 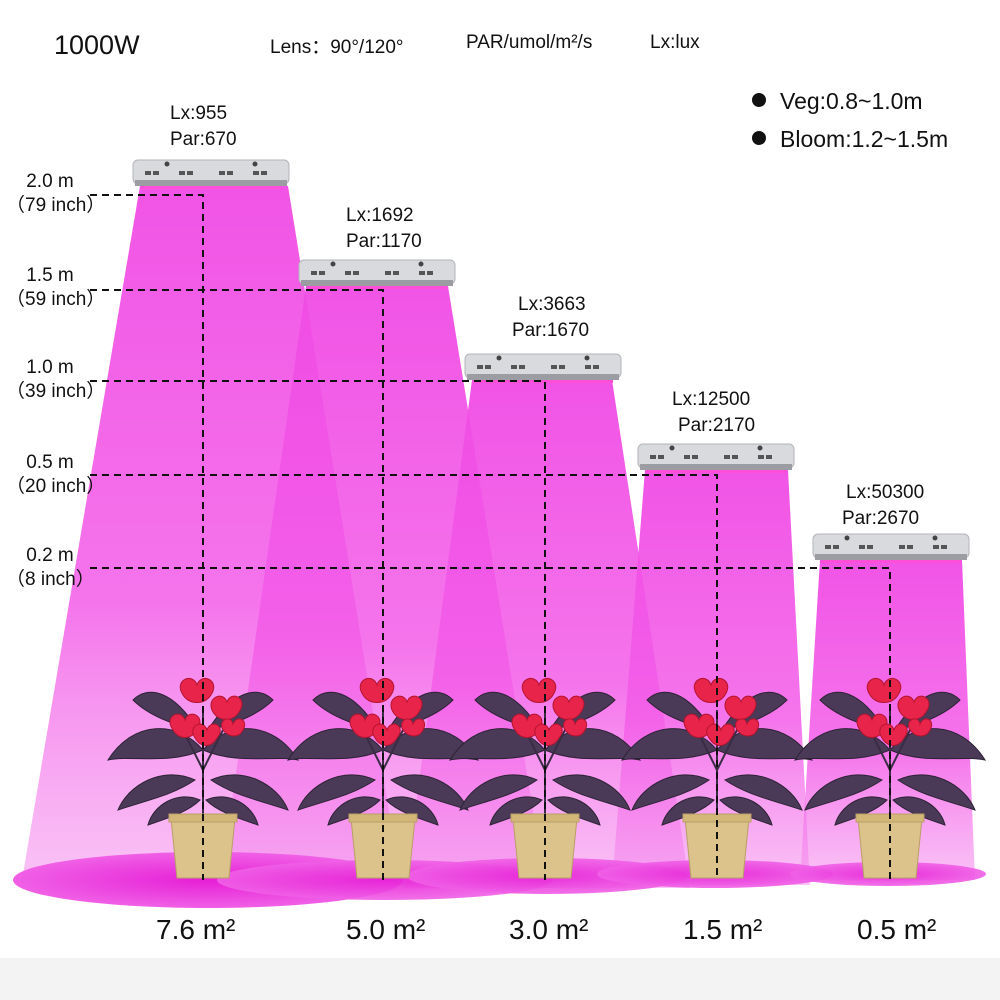 I want to click on height-inches: （8 inch）, so click(x=50, y=579).